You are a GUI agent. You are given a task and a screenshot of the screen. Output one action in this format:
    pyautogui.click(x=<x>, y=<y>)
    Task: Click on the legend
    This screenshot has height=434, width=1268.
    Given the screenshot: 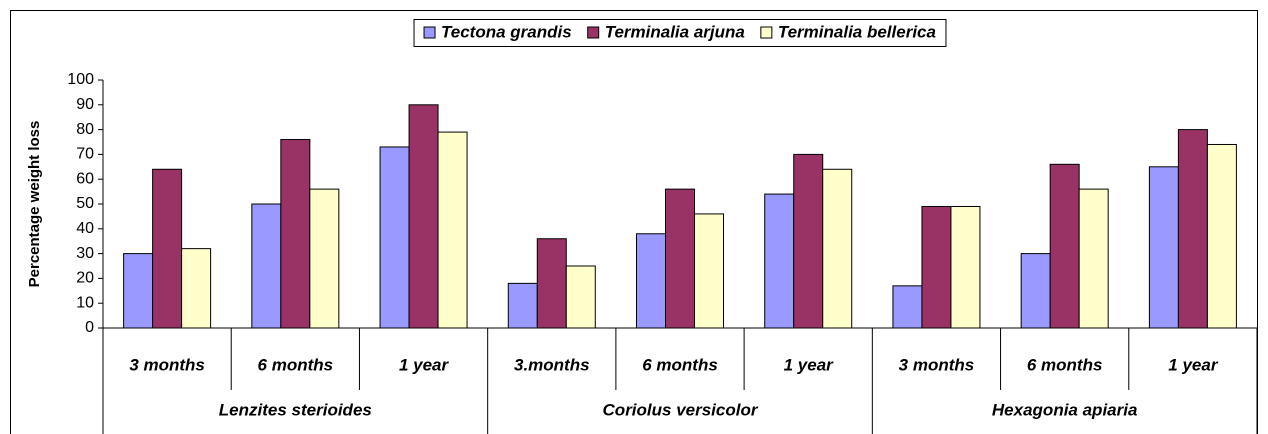 What is the action you would take?
    pyautogui.click(x=680, y=33)
    